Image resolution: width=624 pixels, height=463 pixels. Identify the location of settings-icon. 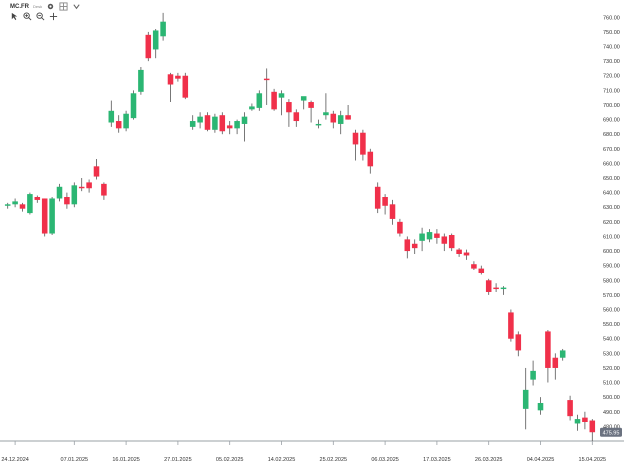
(50, 6).